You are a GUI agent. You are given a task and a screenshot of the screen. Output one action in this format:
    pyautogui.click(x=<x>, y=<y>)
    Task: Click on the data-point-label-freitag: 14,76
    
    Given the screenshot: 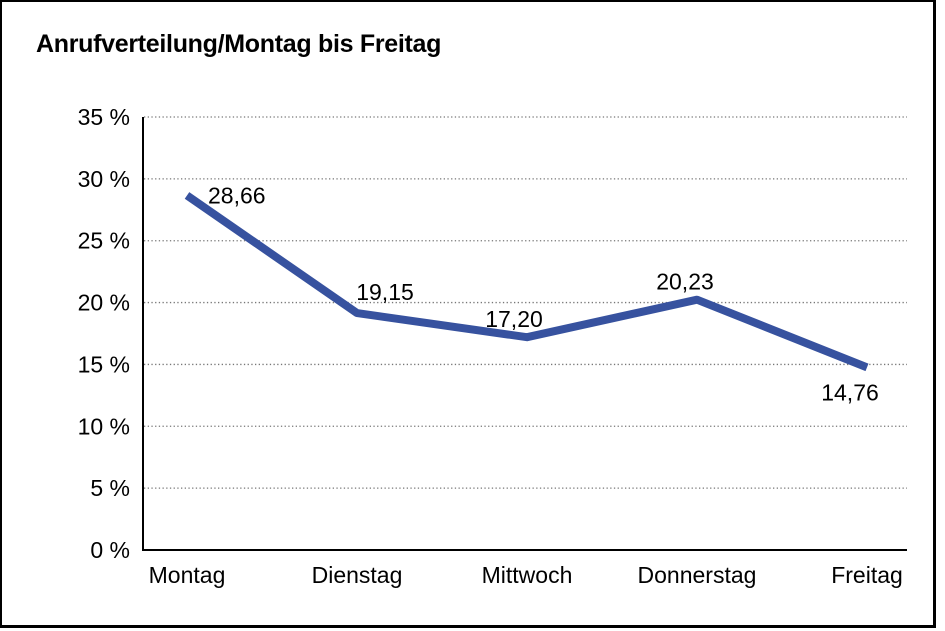 What is the action you would take?
    pyautogui.click(x=850, y=392)
    